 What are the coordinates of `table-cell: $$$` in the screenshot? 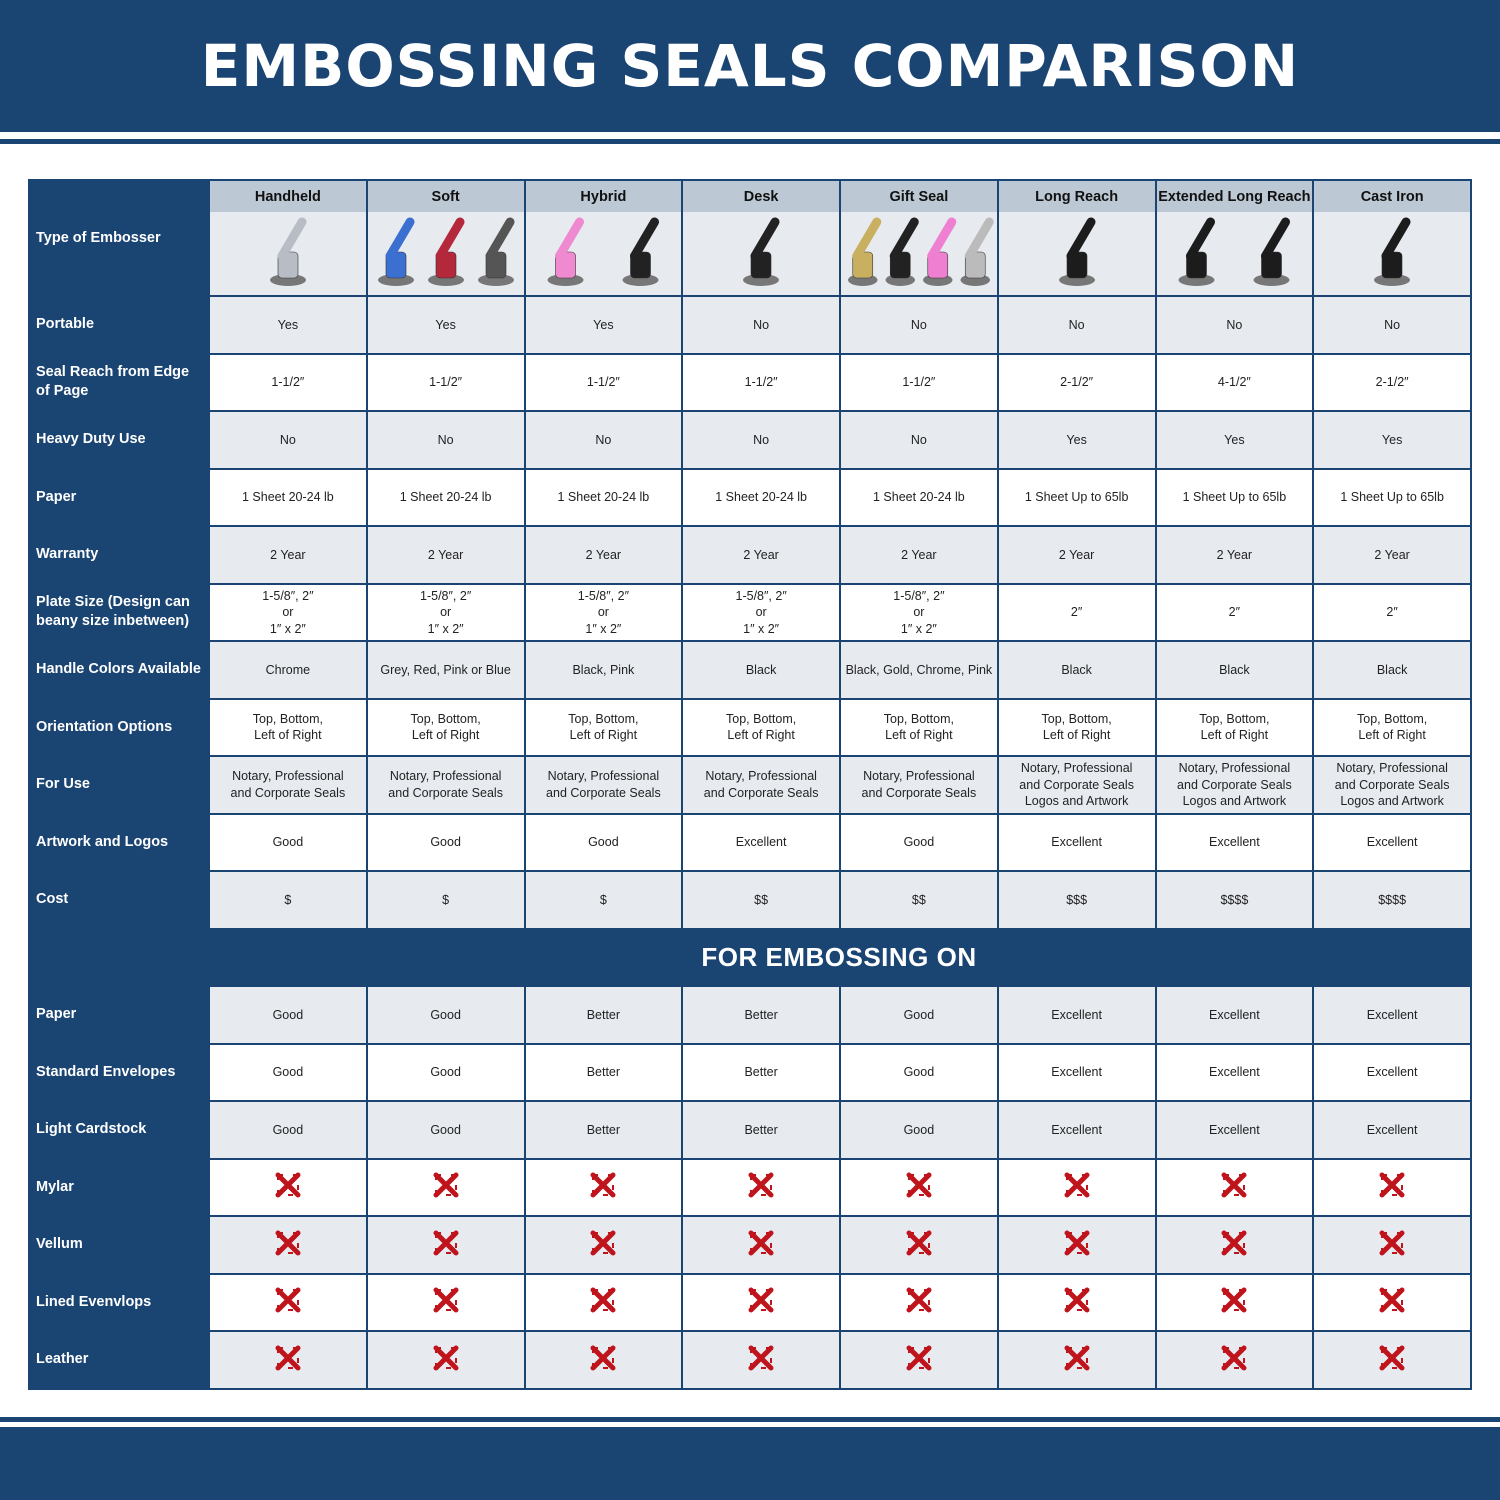 It's located at (1076, 900).